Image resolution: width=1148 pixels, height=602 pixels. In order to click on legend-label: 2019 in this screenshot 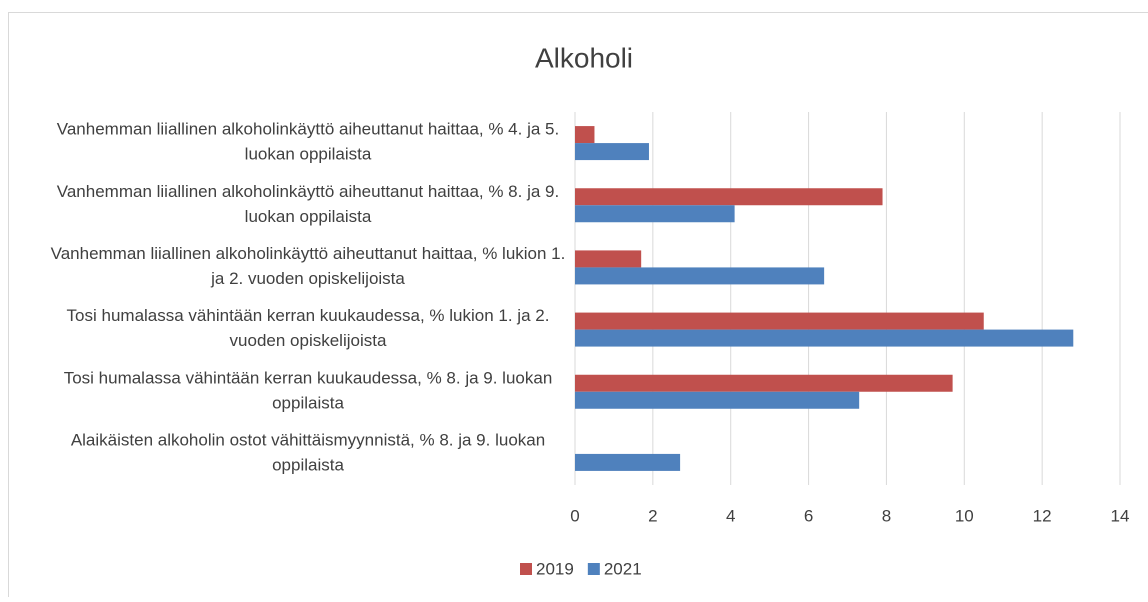, I will do `click(555, 568)`.